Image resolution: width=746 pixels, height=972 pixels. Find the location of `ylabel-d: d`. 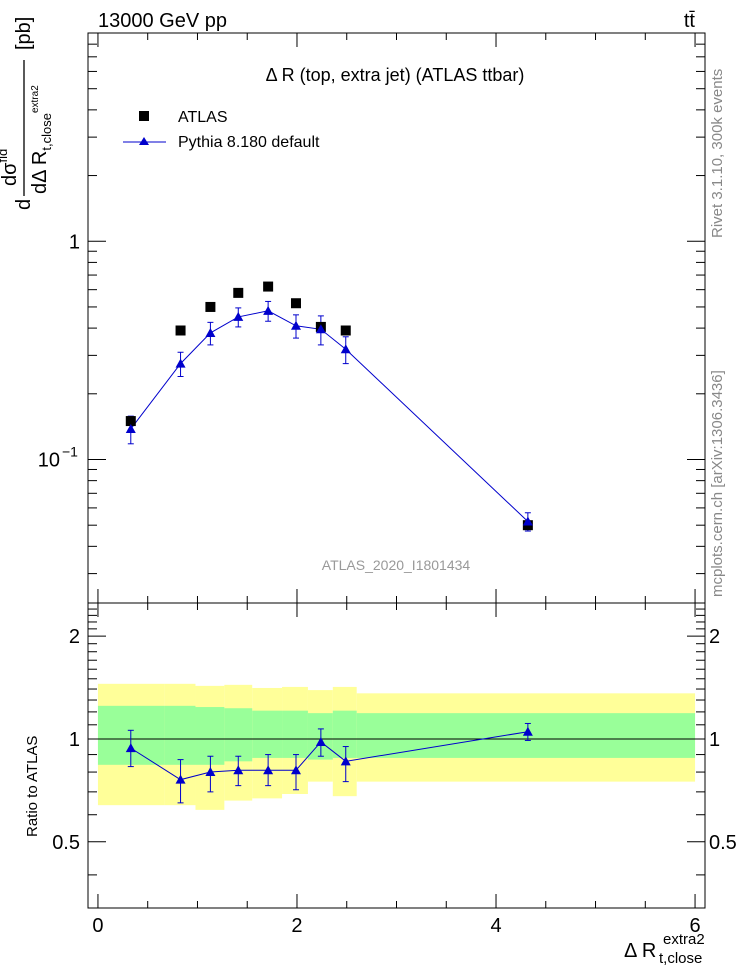

ylabel-d: d is located at coordinates (24, 204).